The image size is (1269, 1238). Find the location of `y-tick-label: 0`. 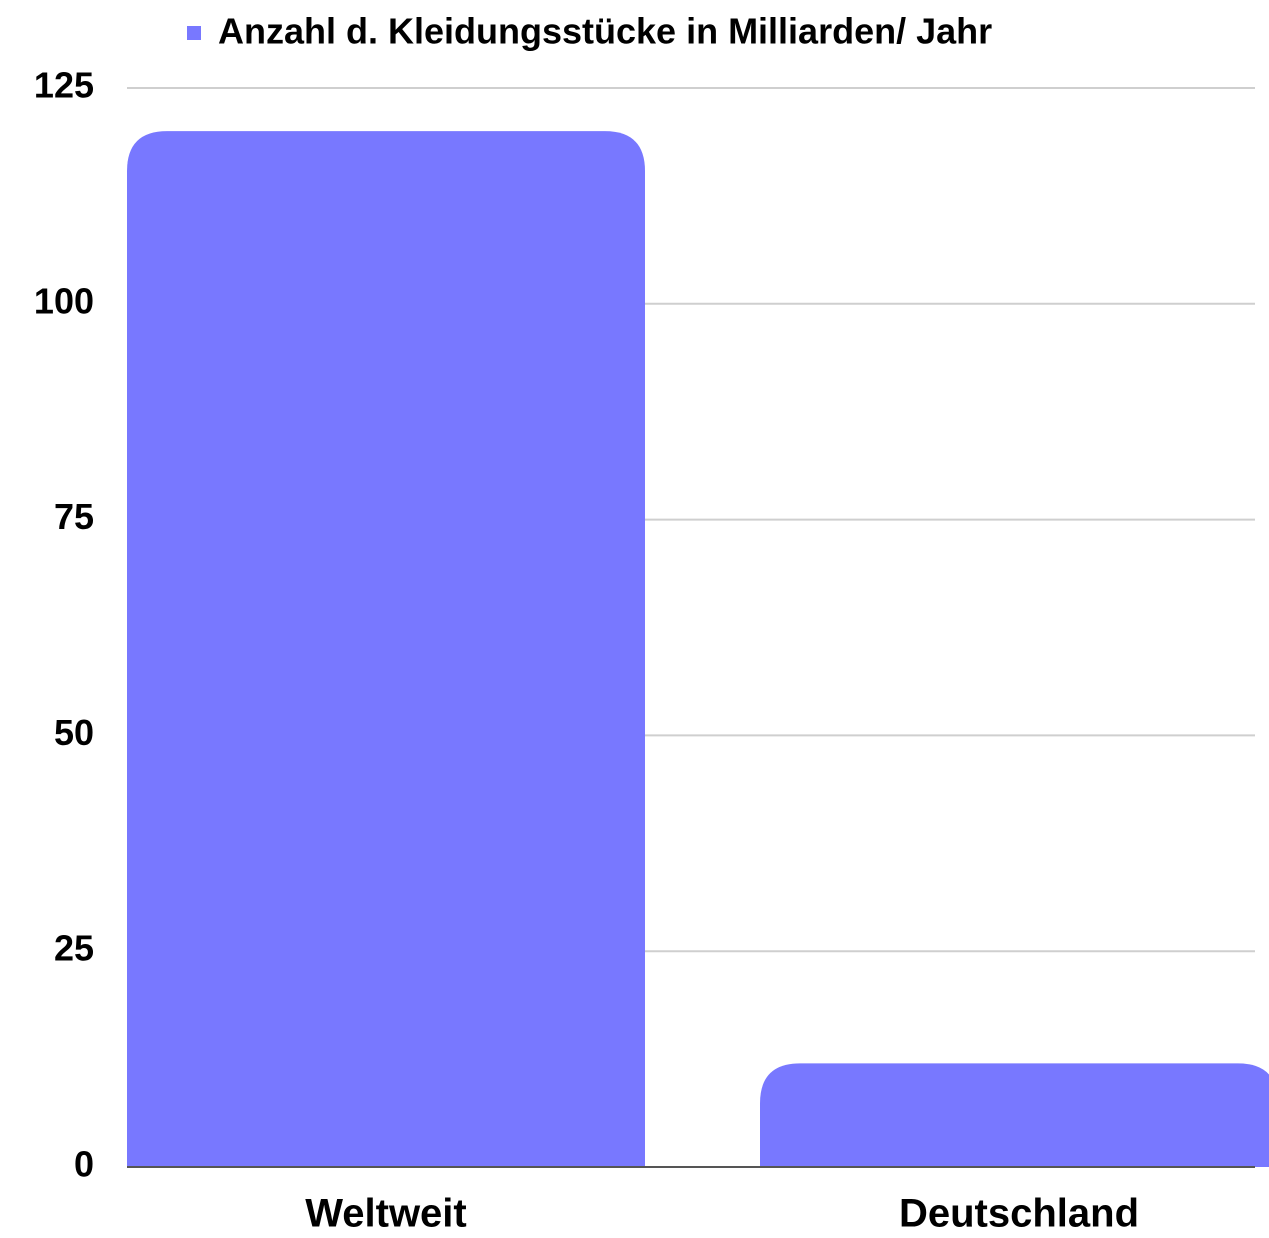

y-tick-label: 0 is located at coordinates (84, 1164).